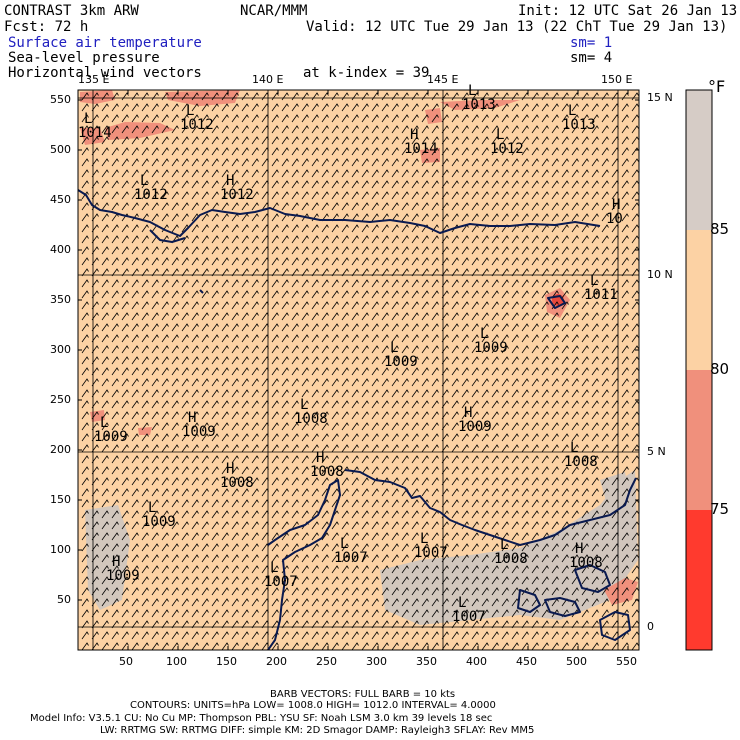 Image resolution: width=740 pixels, height=740 pixels. I want to click on field-pressure-smoothing: sm= 4, so click(591, 58).